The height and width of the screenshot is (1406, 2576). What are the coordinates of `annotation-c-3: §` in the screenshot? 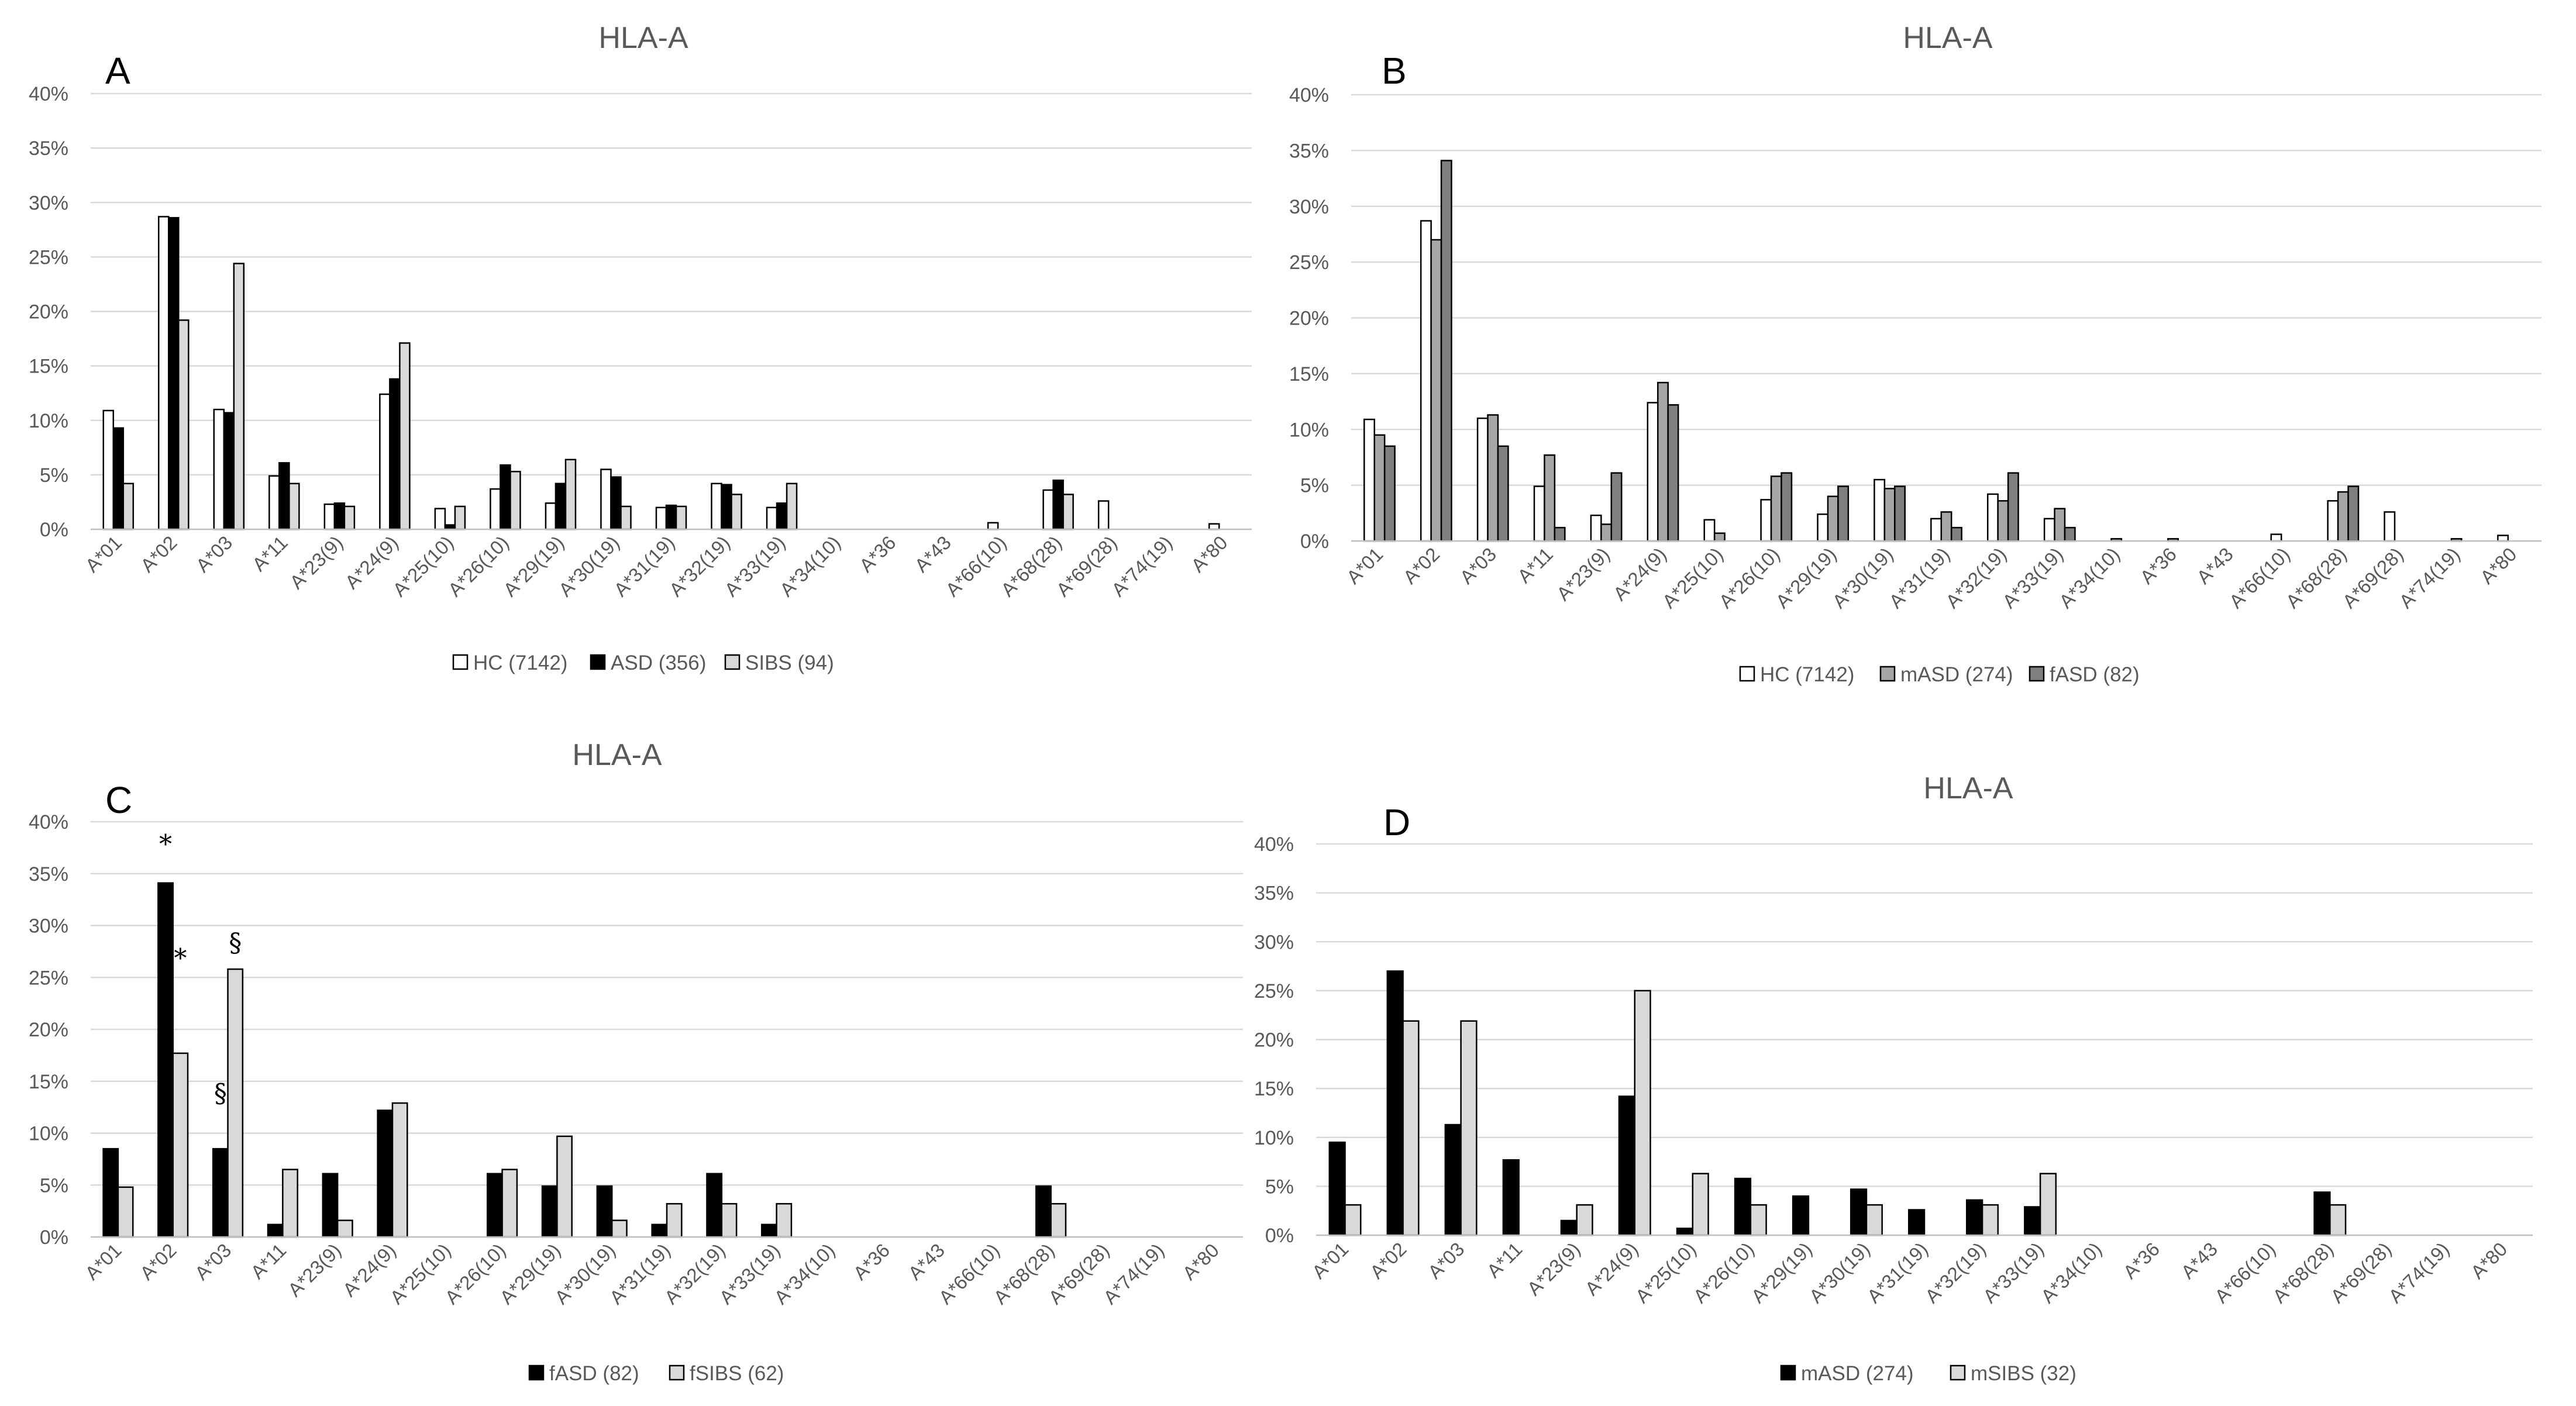 It's located at (220, 1093).